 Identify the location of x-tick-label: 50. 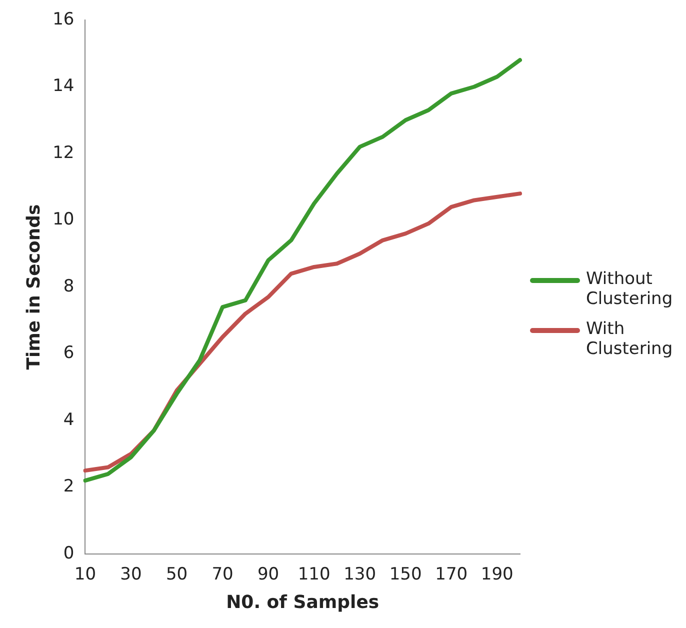
(177, 574).